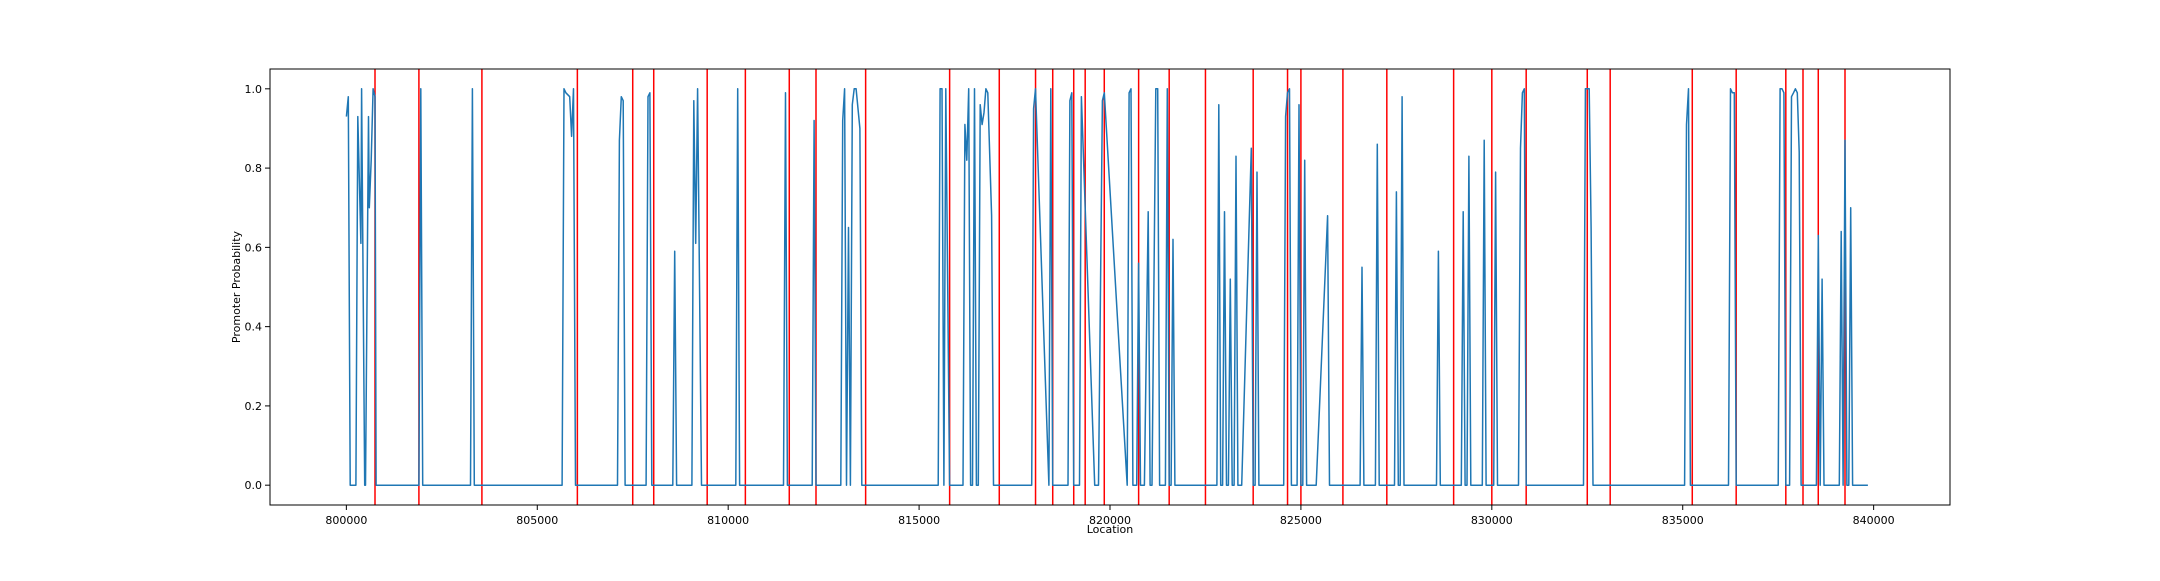  Describe the element at coordinates (257, 287) in the screenshot. I see `y-axis-ticks: 0.0 0.2 0.4 0.6 0.8 1.0` at that location.